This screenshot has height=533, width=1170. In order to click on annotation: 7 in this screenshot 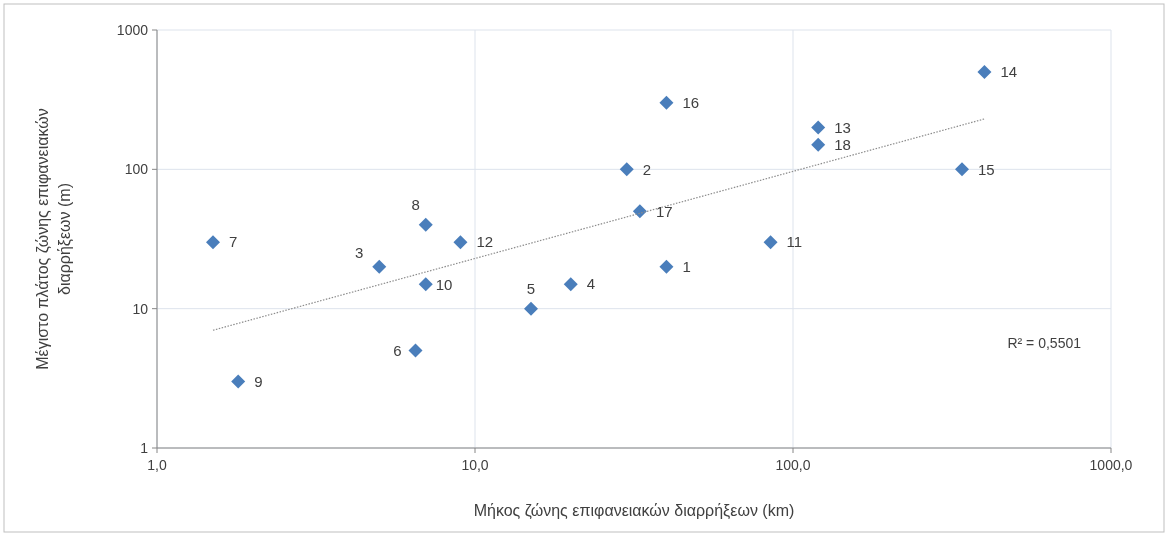, I will do `click(233, 242)`.